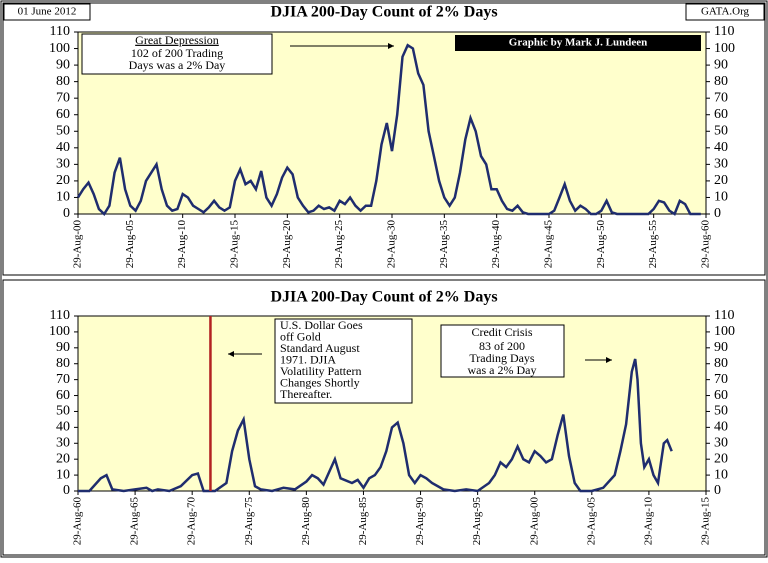 This screenshot has width=768, height=563. I want to click on crisis-line: Trading Days, so click(502, 358).